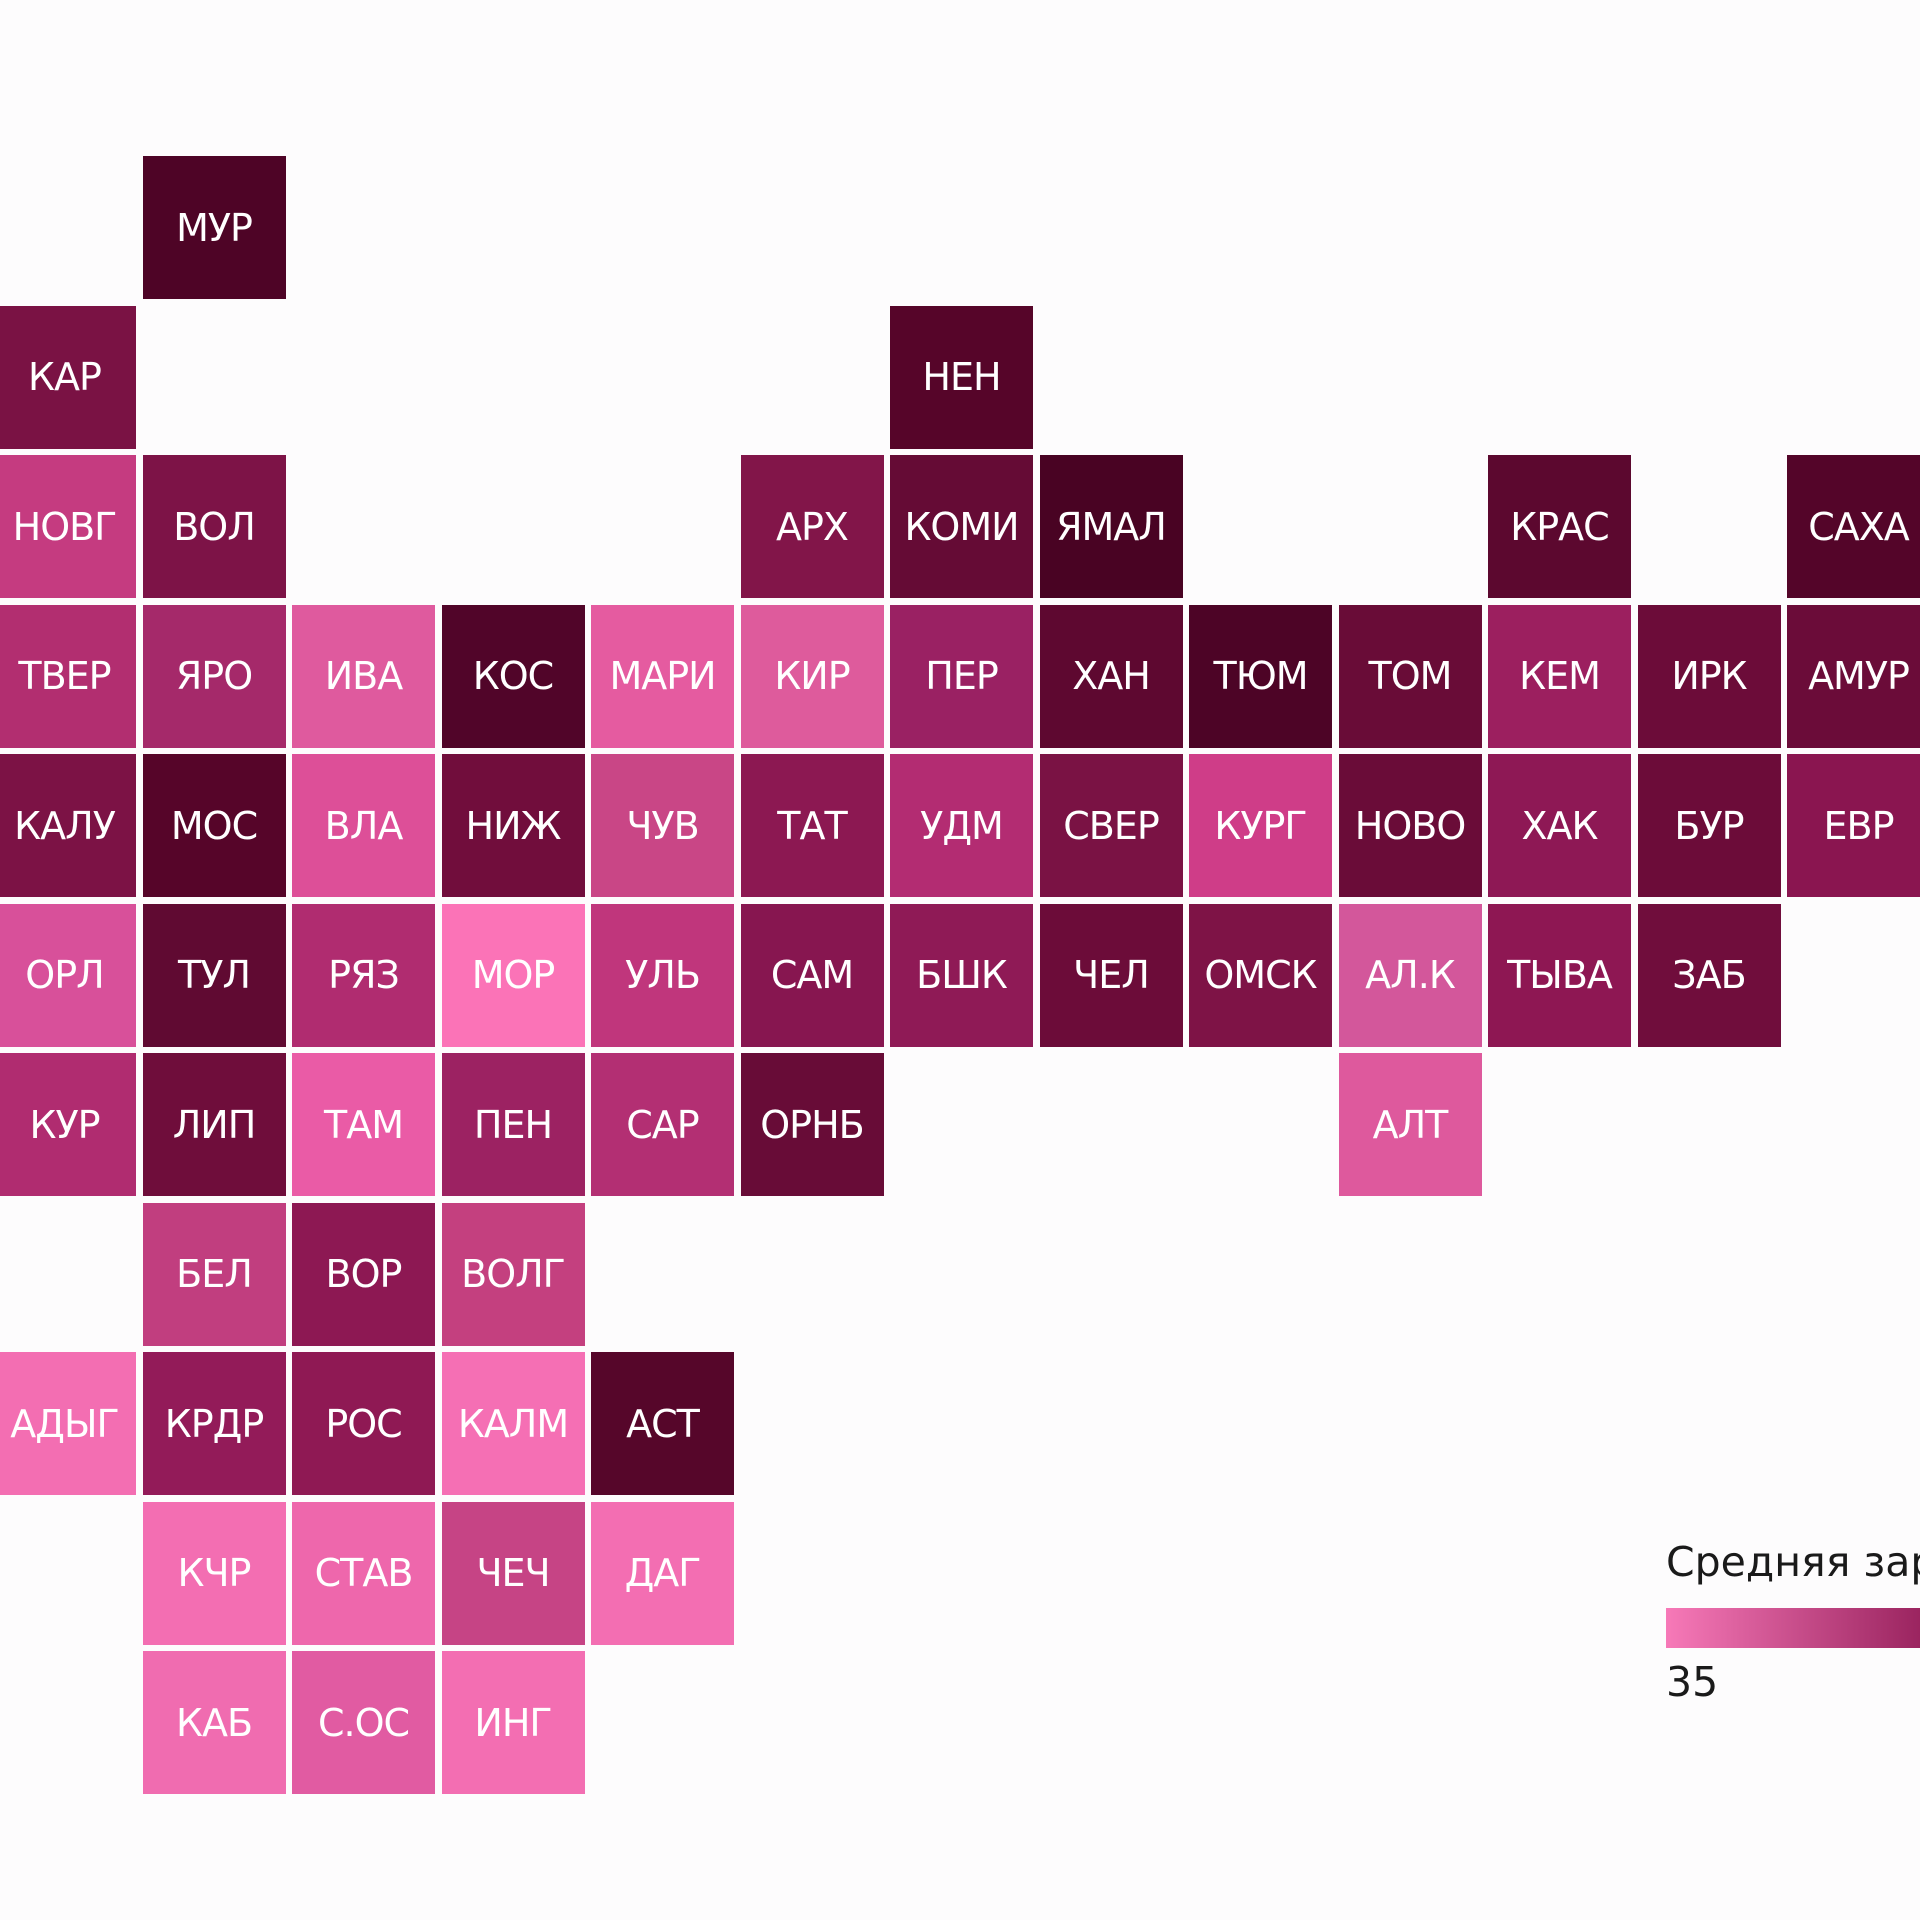  What do you see at coordinates (1260, 975) in the screenshot?
I see `region-tile: ОМСК` at bounding box center [1260, 975].